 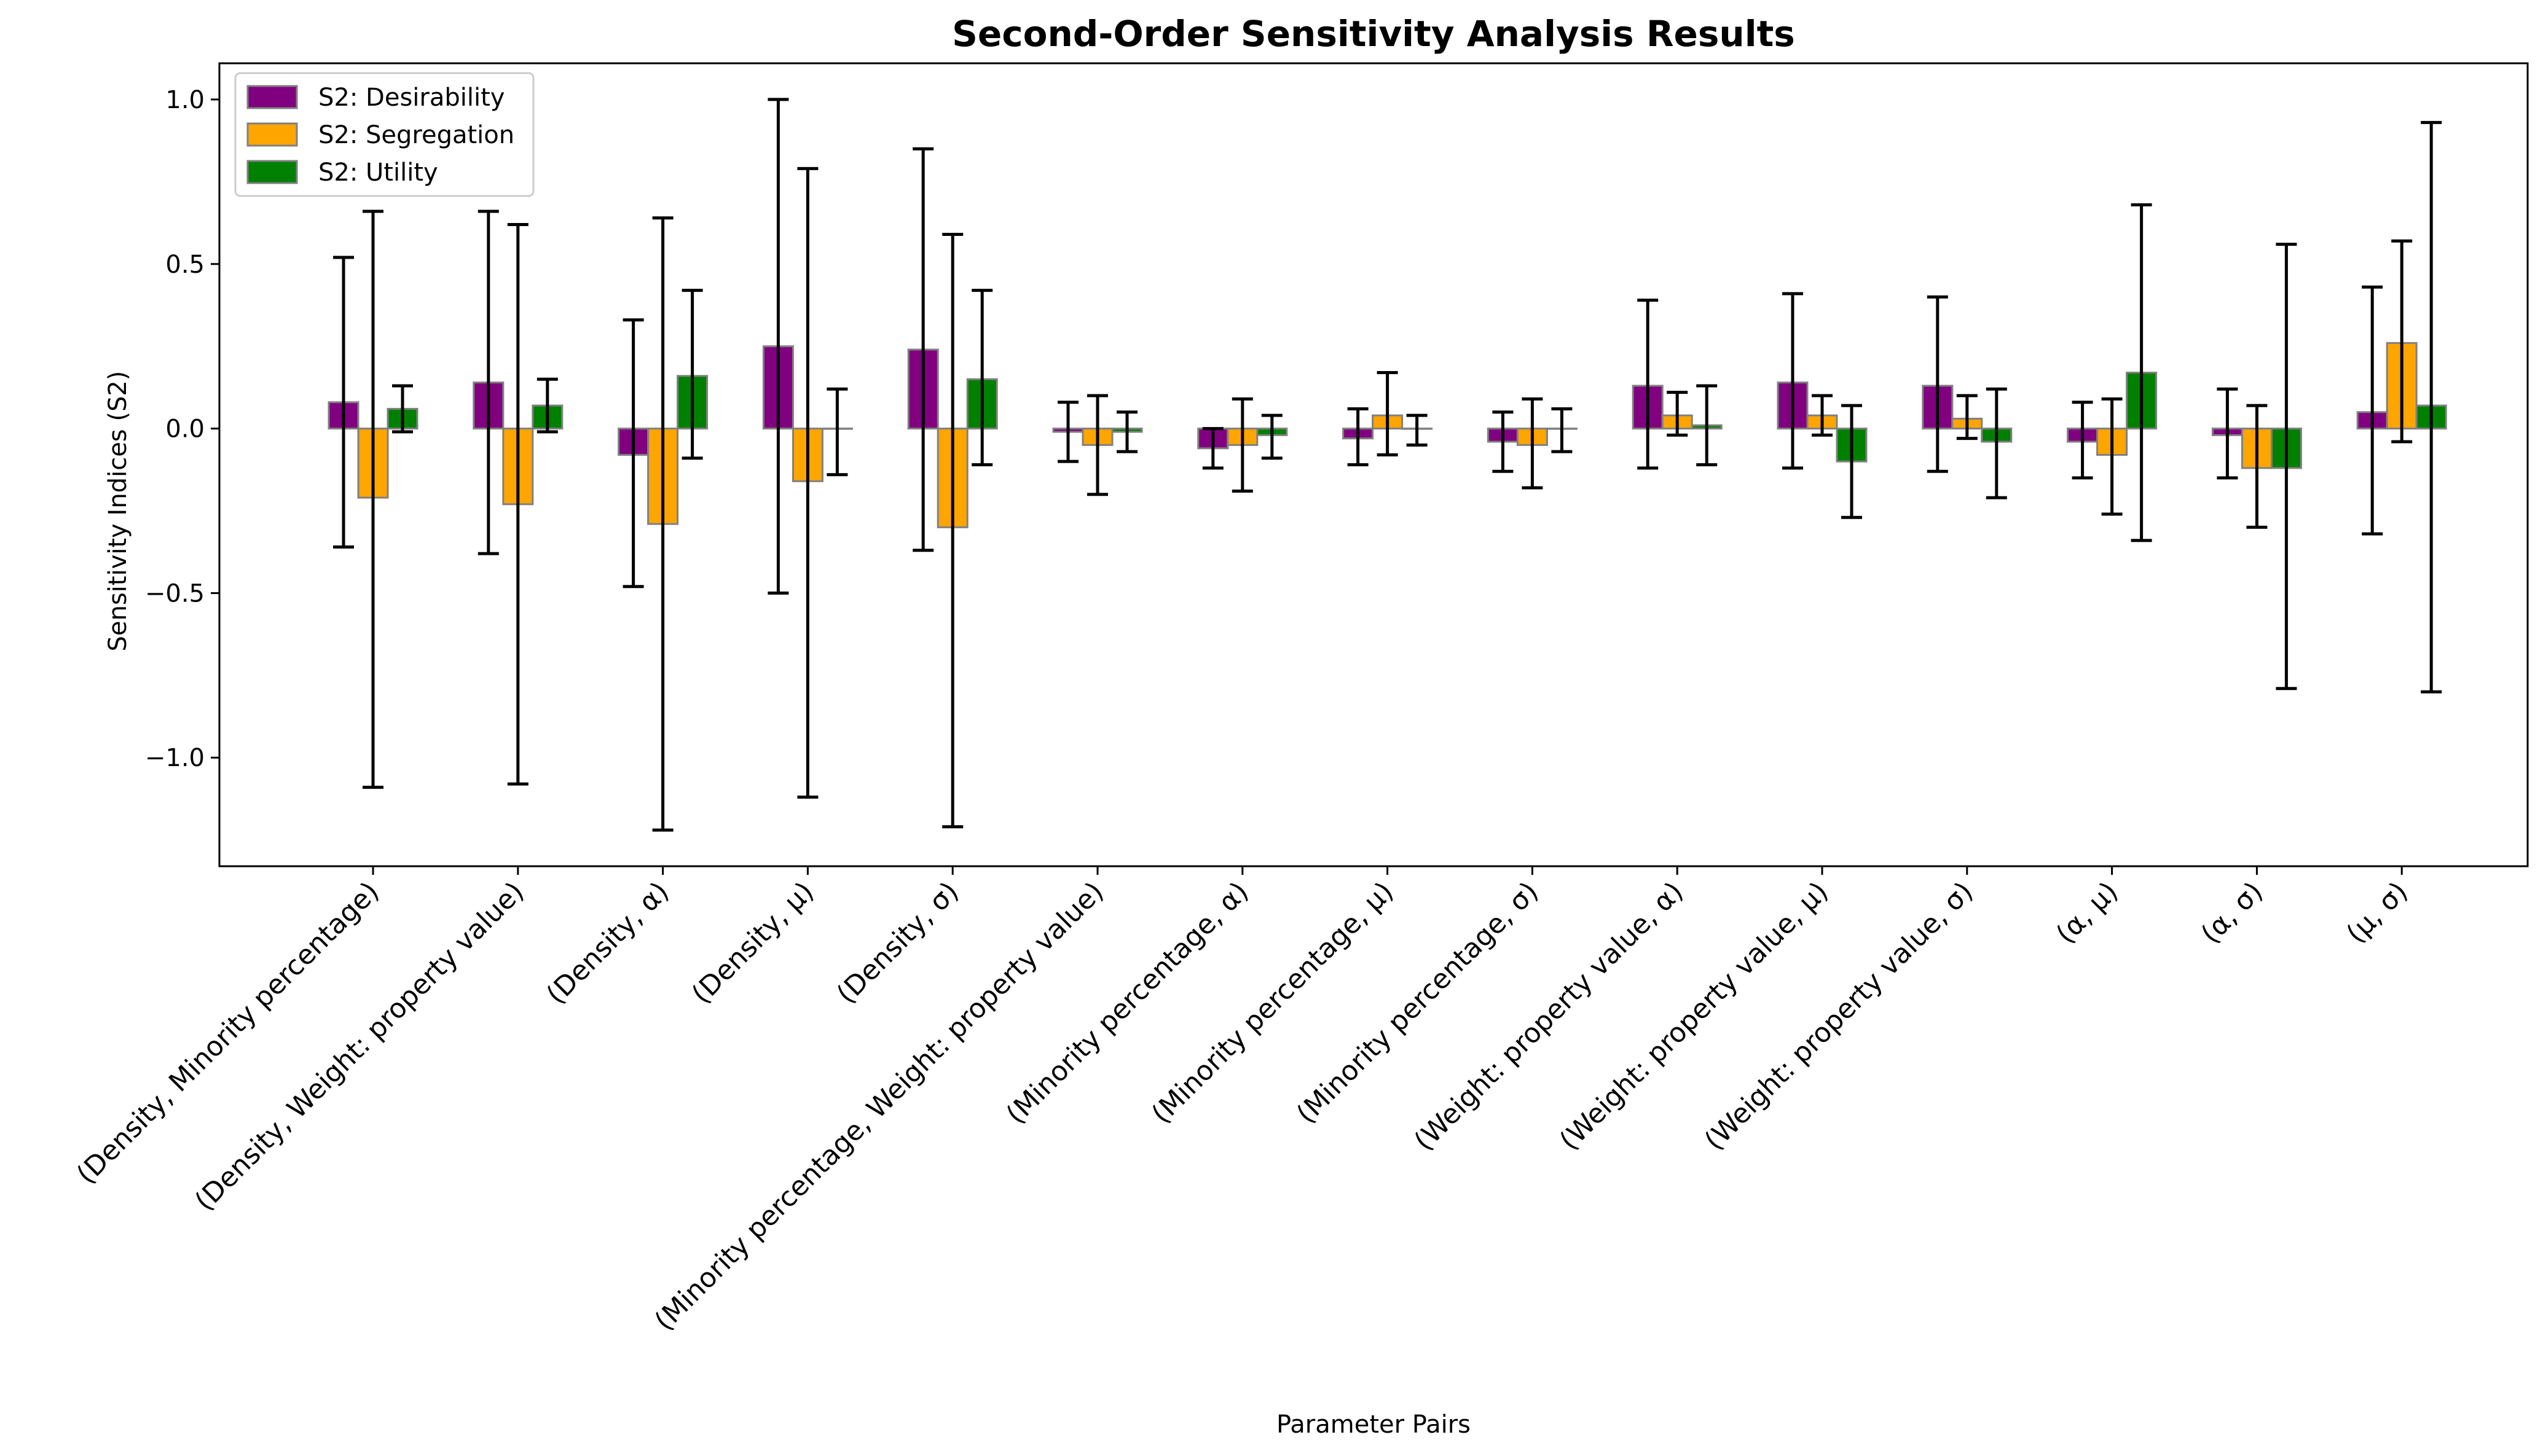 What do you see at coordinates (175, 758) in the screenshot?
I see `y-tick-label: −1.0` at bounding box center [175, 758].